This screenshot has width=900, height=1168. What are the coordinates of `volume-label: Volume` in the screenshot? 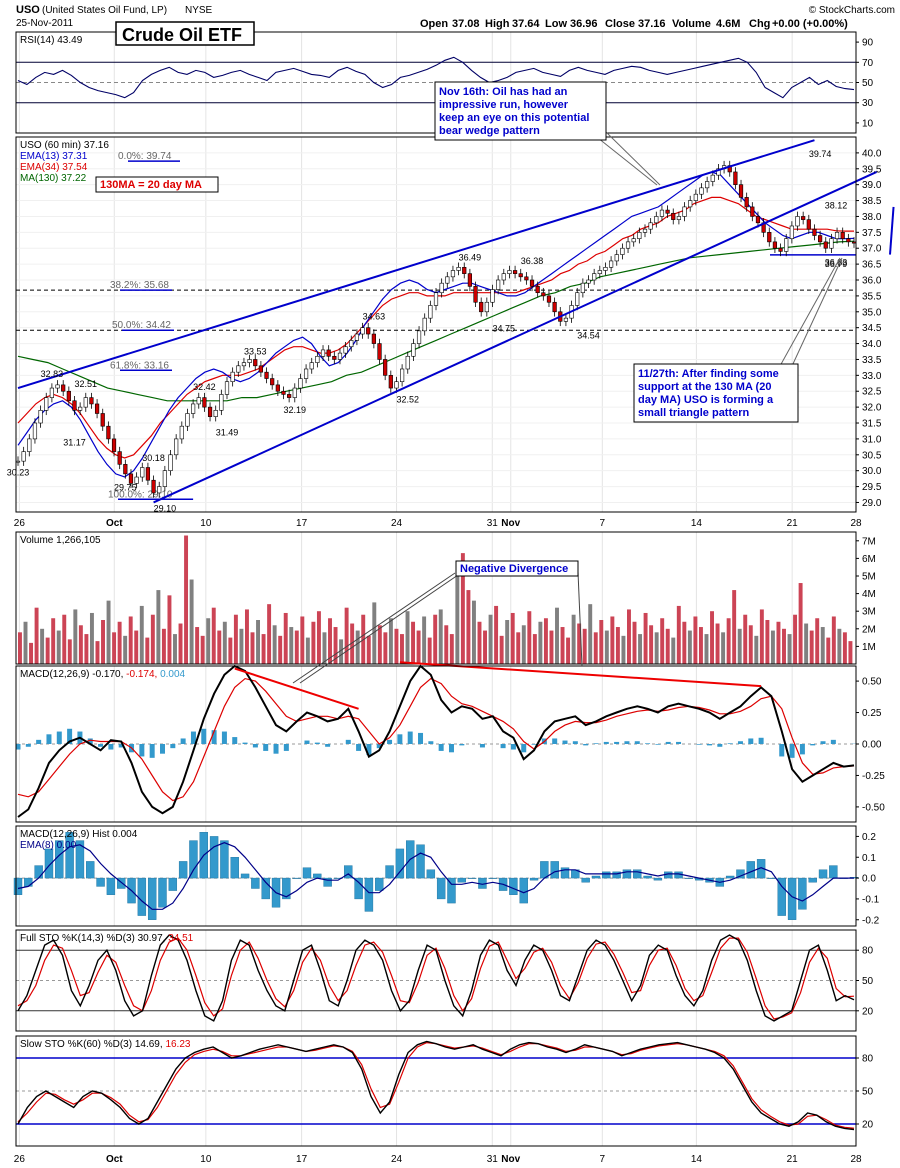 It's located at (691, 24).